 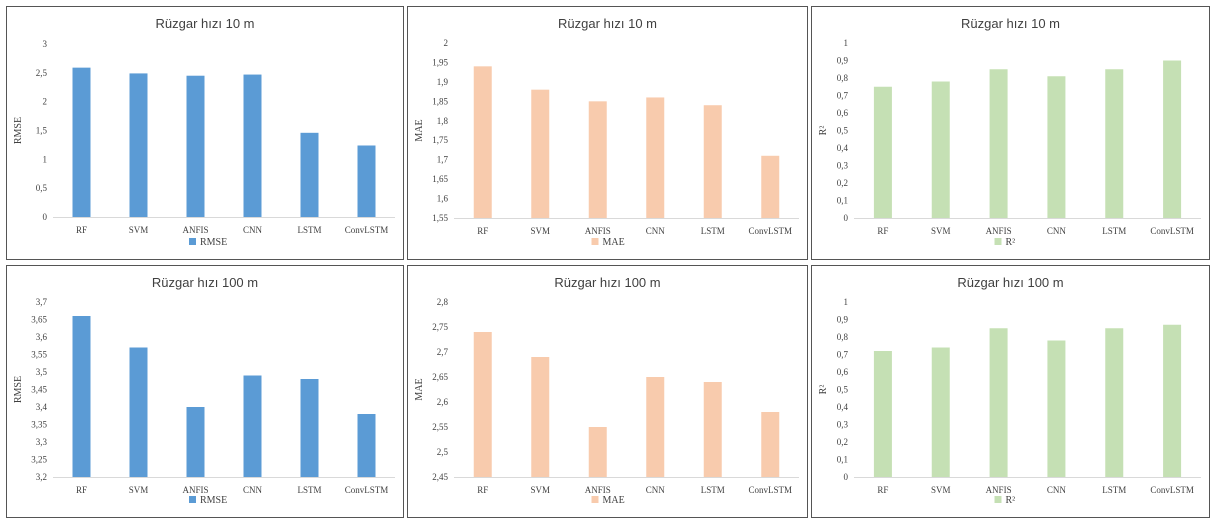 I want to click on y-tick-label: 2,7, so click(x=443, y=352).